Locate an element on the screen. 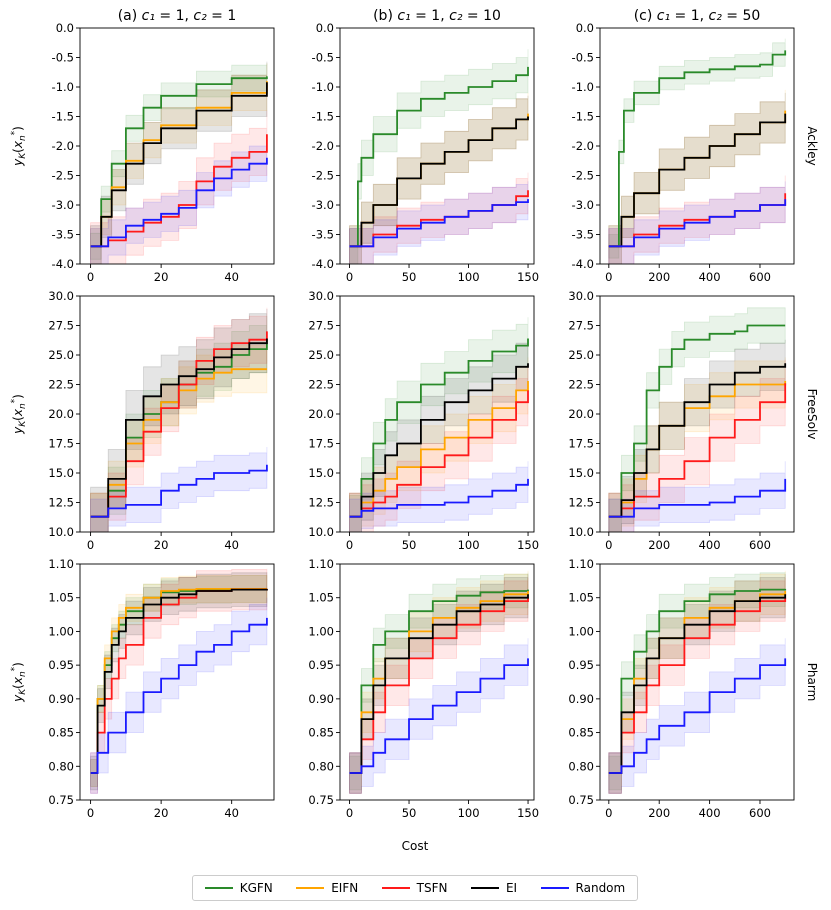 This screenshot has height=910, width=831. y-tick-label: 1.00 is located at coordinates (61, 631).